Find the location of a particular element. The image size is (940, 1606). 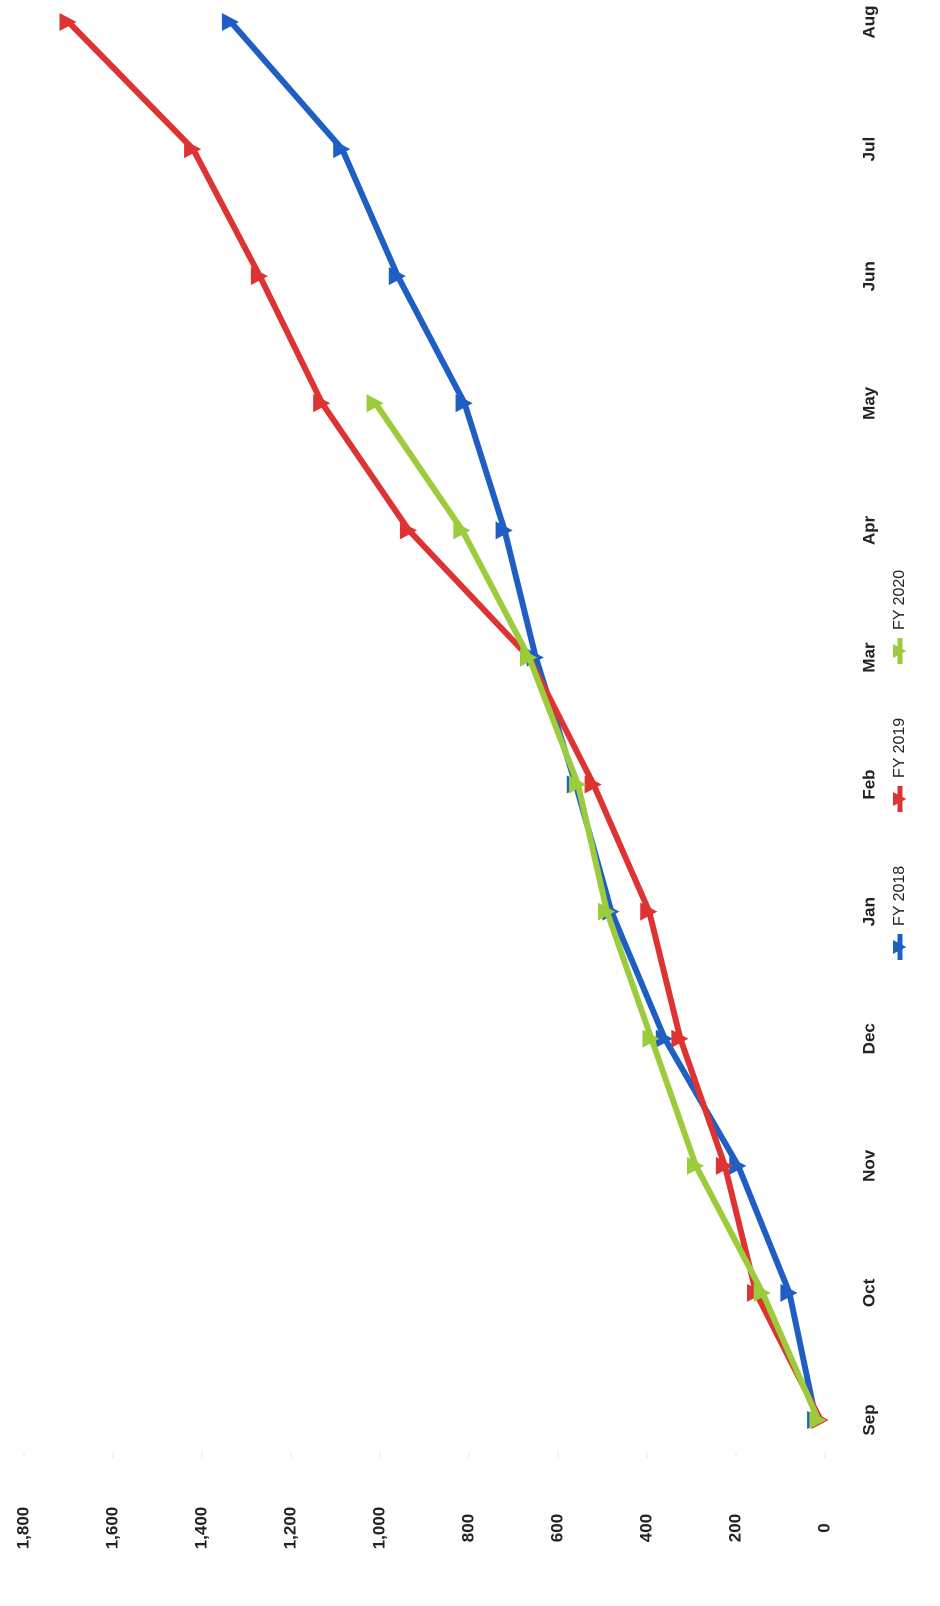

x-tick-label: May is located at coordinates (868, 403).